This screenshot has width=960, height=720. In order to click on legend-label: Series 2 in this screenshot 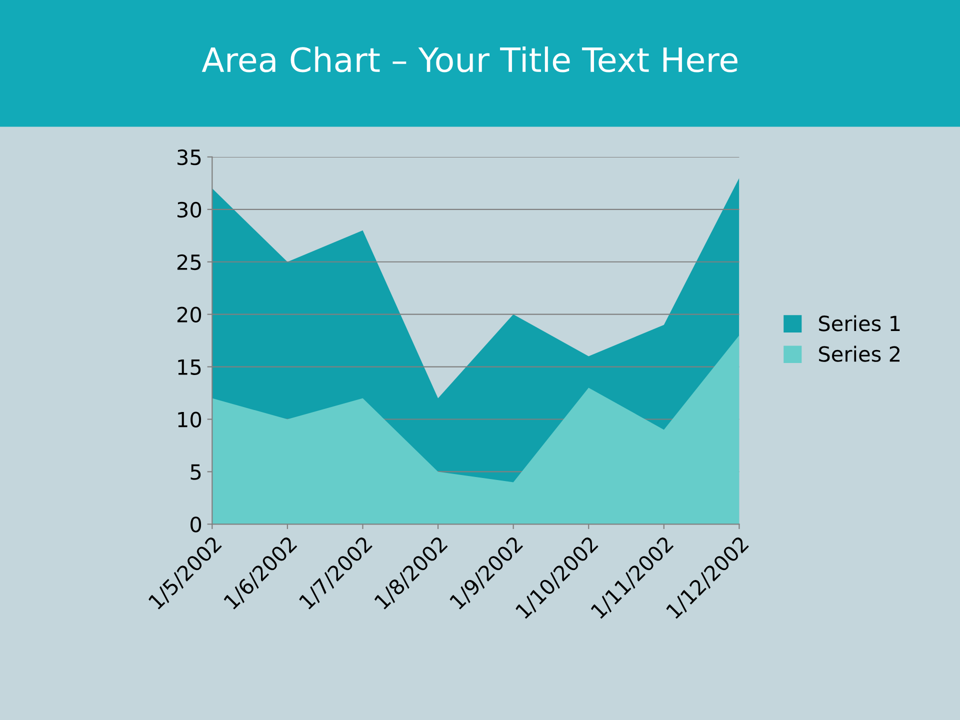, I will do `click(859, 354)`.